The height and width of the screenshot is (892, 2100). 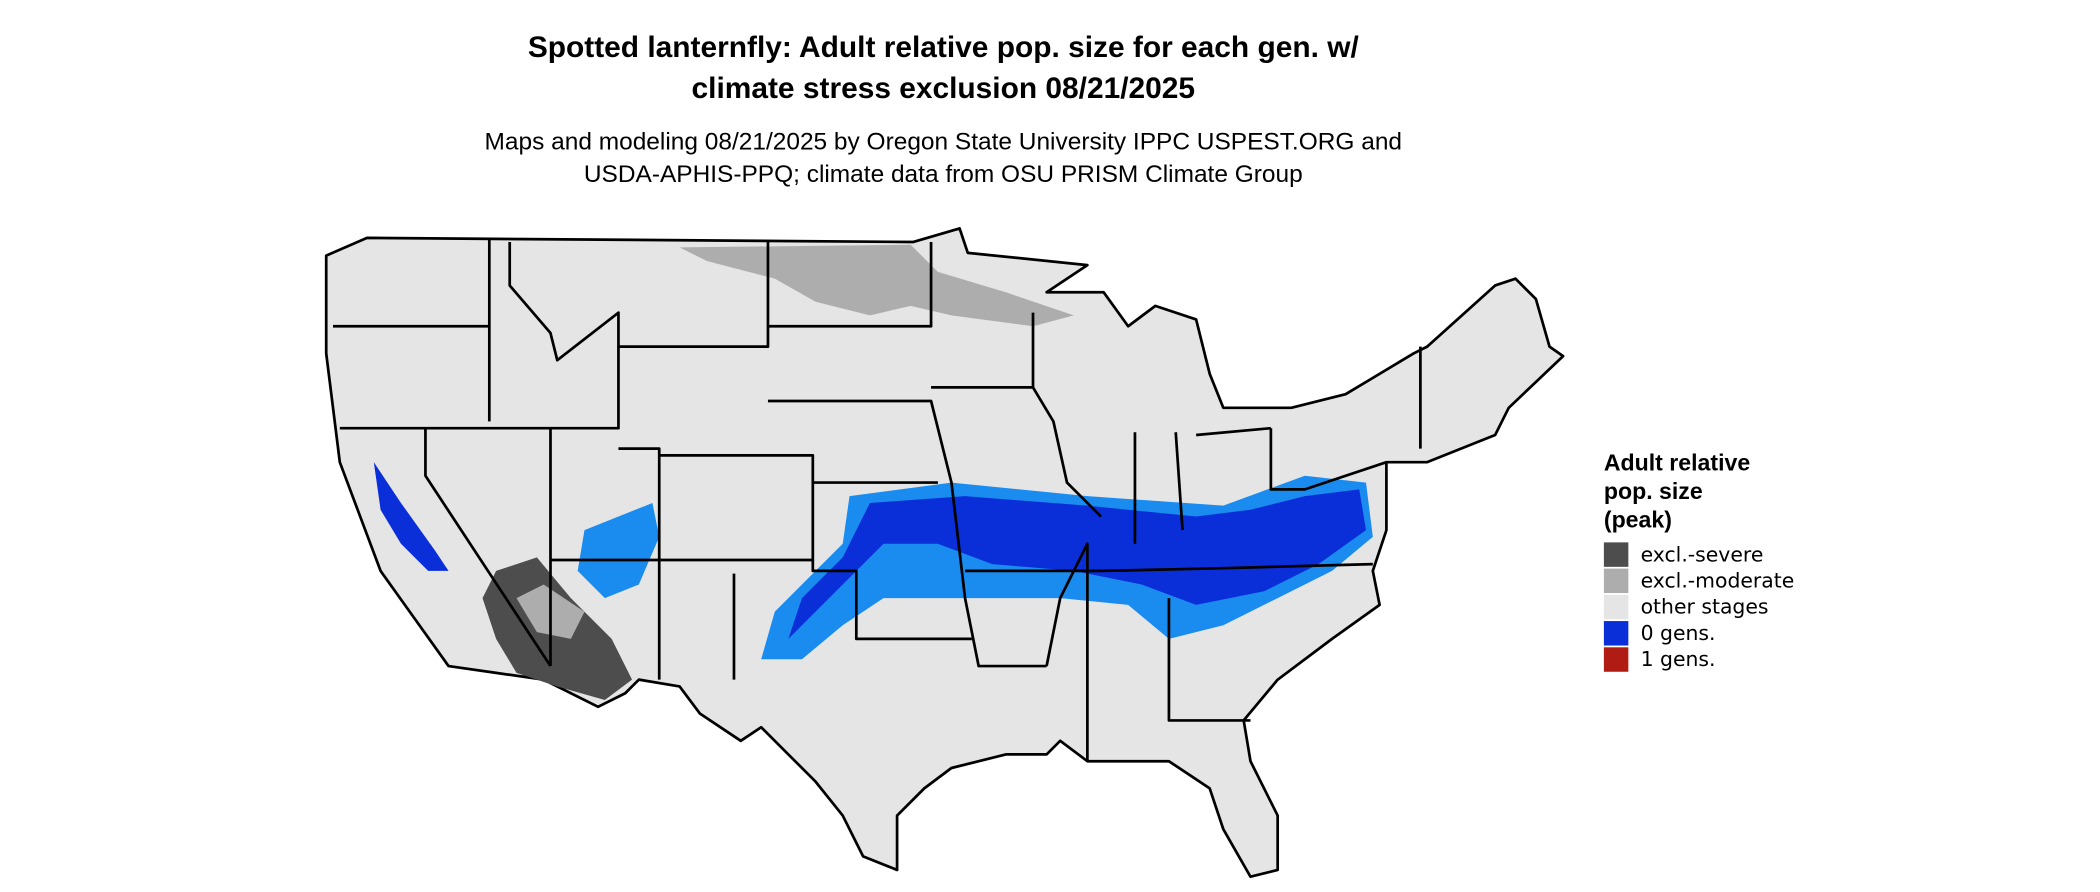 I want to click on legend-label: 1 gens., so click(x=1678, y=659).